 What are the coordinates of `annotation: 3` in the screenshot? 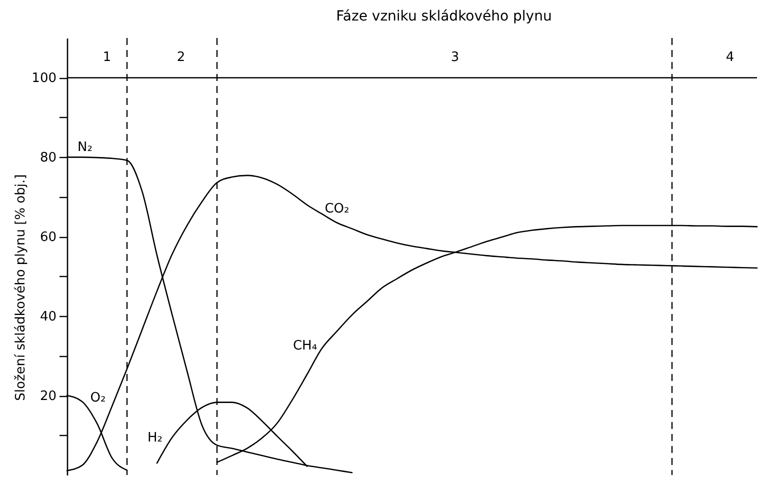 It's located at (455, 57).